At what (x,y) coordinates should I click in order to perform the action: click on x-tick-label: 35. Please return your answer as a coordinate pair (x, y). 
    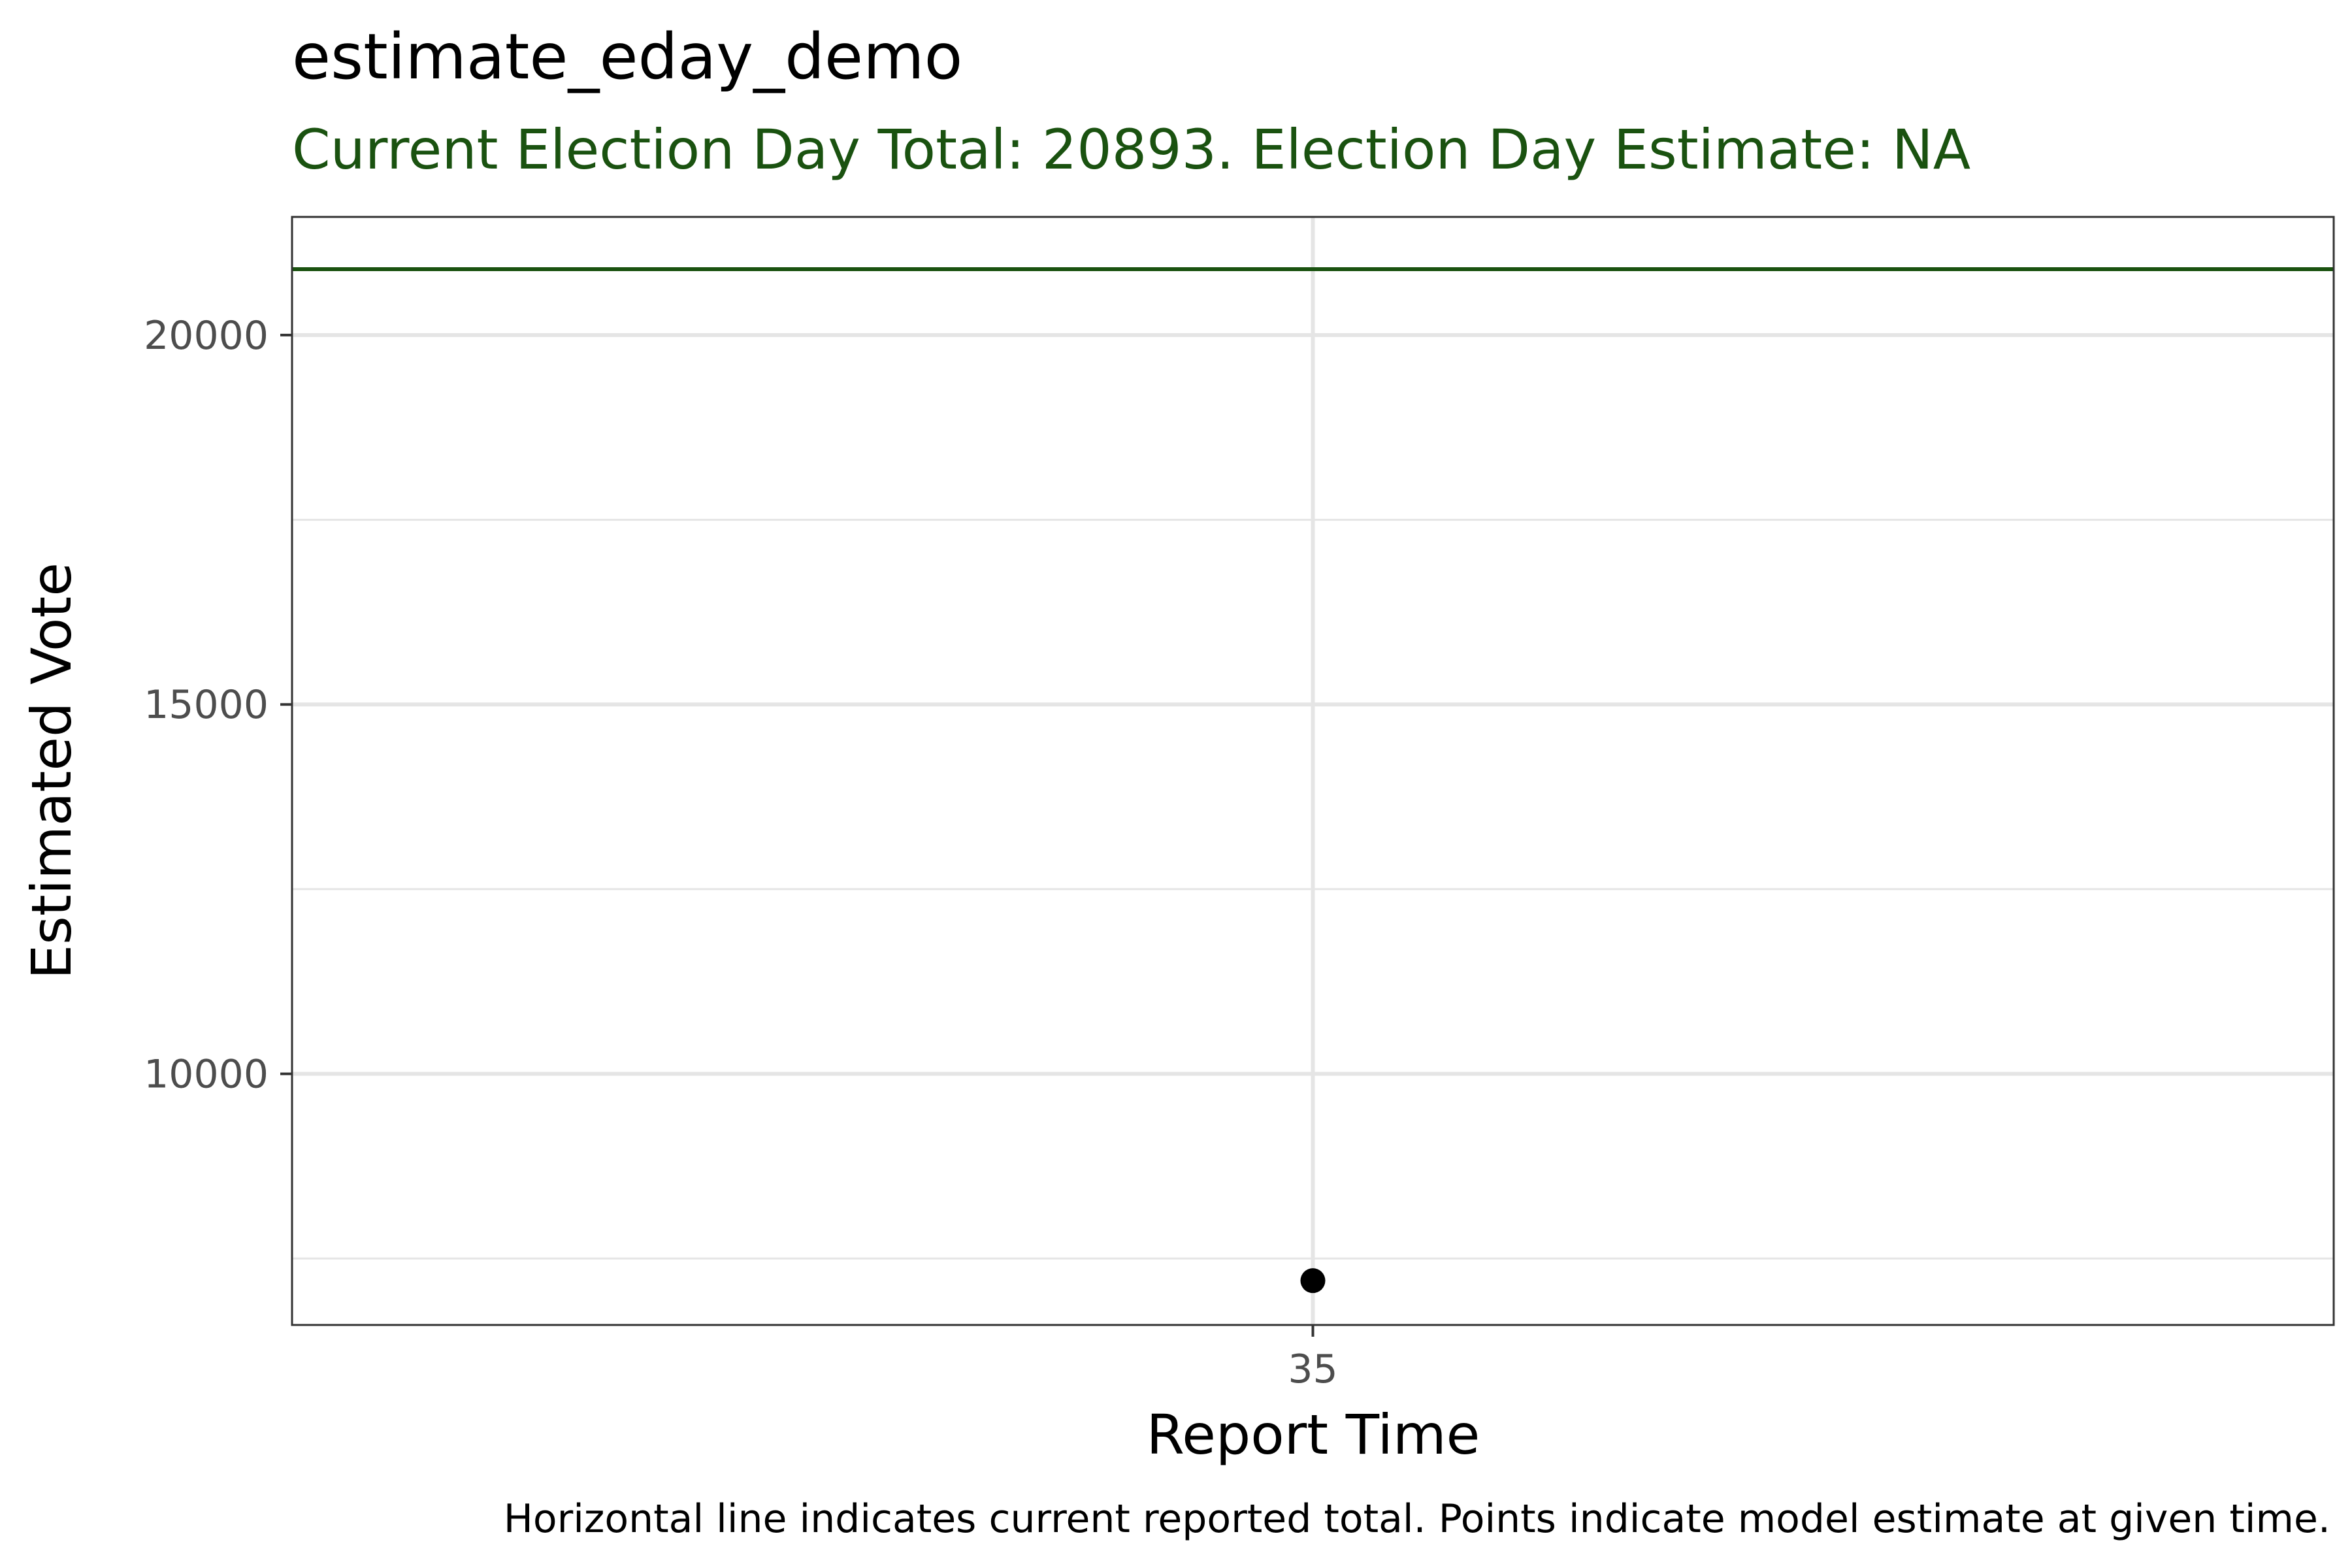
    Looking at the image, I should click on (1312, 1369).